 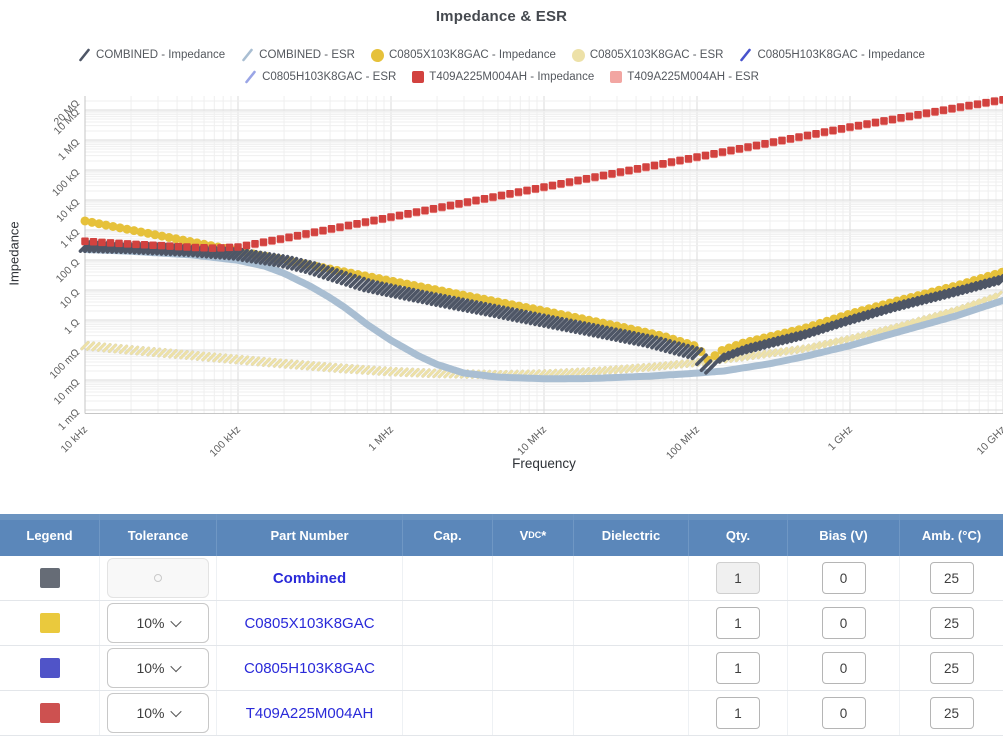 I want to click on tolerance-select-disabled, so click(x=158, y=578).